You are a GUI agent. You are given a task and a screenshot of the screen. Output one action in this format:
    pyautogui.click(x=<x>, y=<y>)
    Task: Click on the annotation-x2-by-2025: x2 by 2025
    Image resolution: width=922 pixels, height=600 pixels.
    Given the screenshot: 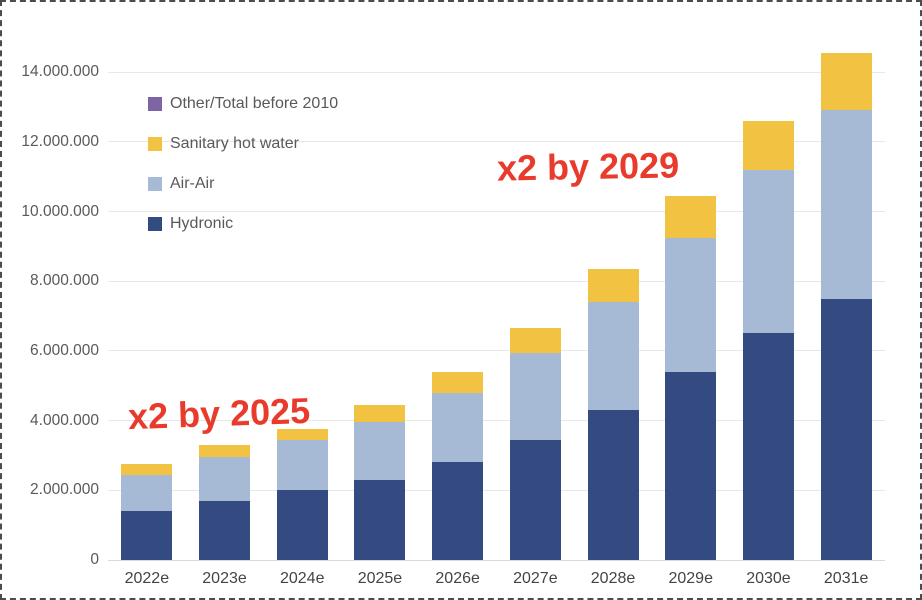 What is the action you would take?
    pyautogui.click(x=219, y=413)
    